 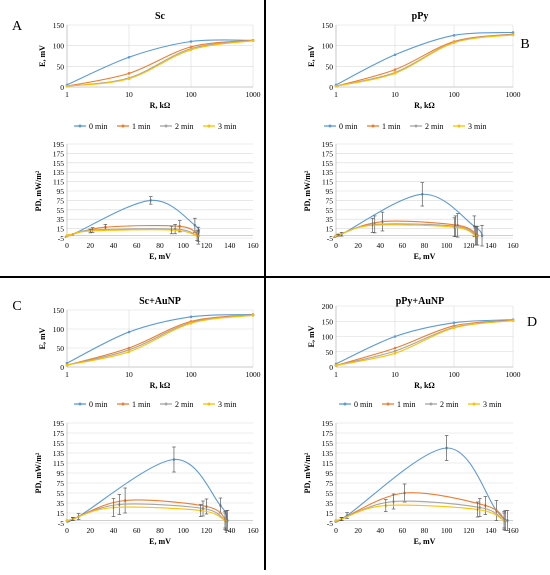 What do you see at coordinates (59, 433) in the screenshot?
I see `y-tick-label: 175` at bounding box center [59, 433].